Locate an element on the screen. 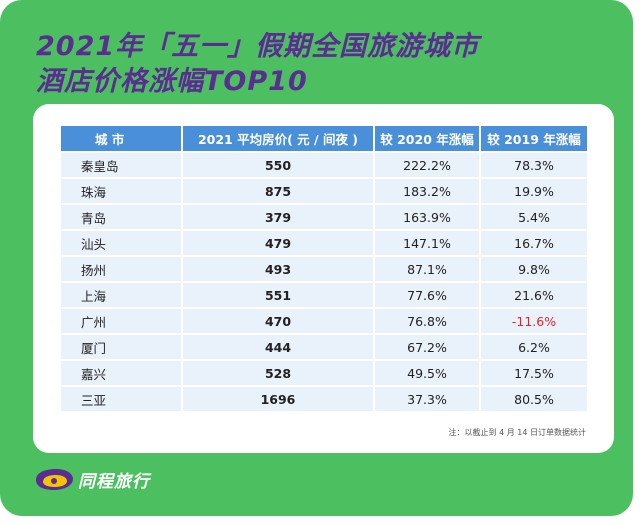 The width and height of the screenshot is (641, 525). cell-vs-2020: 77.6% is located at coordinates (426, 295).